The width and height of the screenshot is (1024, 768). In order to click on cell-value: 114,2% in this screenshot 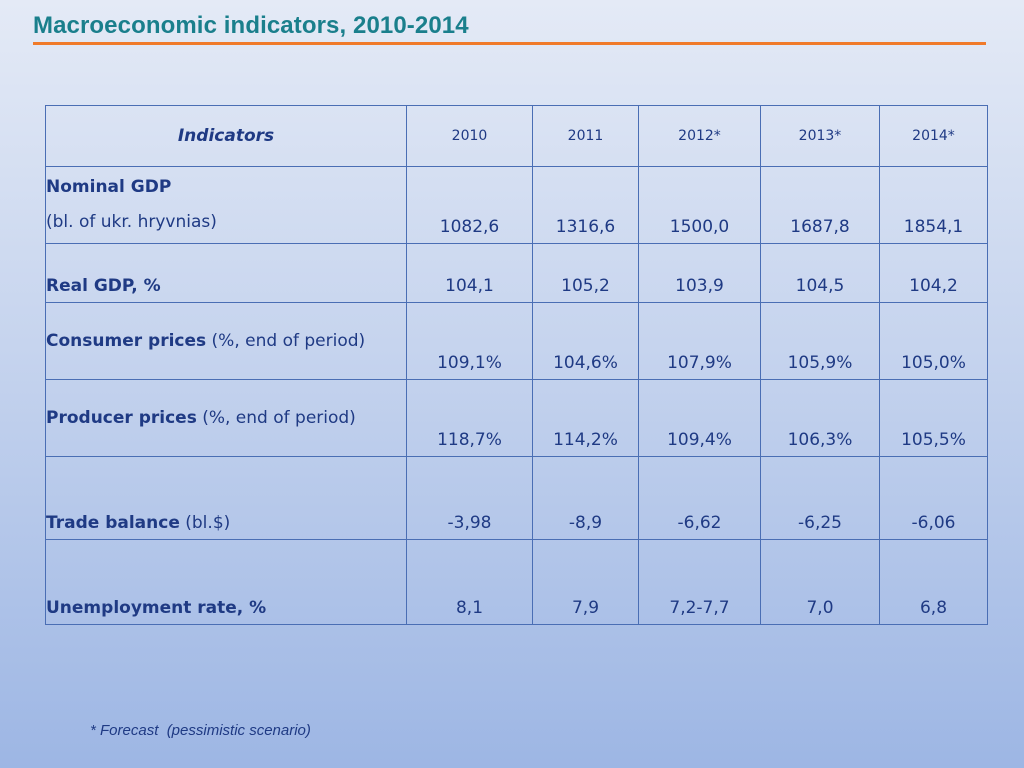, I will do `click(585, 418)`.